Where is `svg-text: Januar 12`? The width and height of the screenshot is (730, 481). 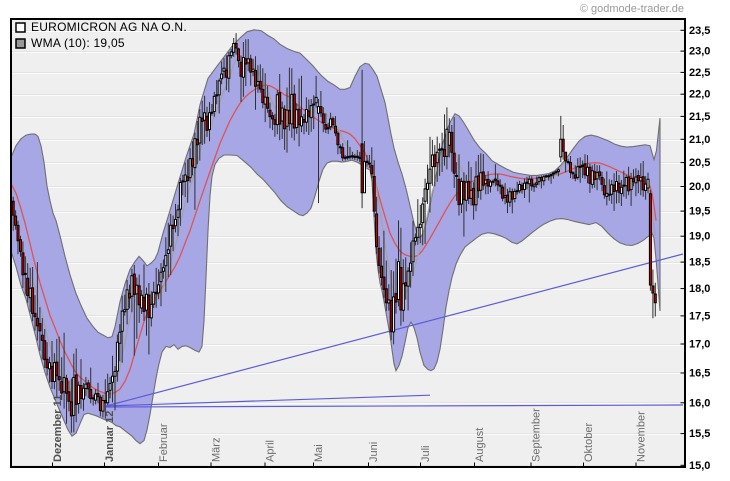
svg-text: Januar 12 is located at coordinates (110, 436).